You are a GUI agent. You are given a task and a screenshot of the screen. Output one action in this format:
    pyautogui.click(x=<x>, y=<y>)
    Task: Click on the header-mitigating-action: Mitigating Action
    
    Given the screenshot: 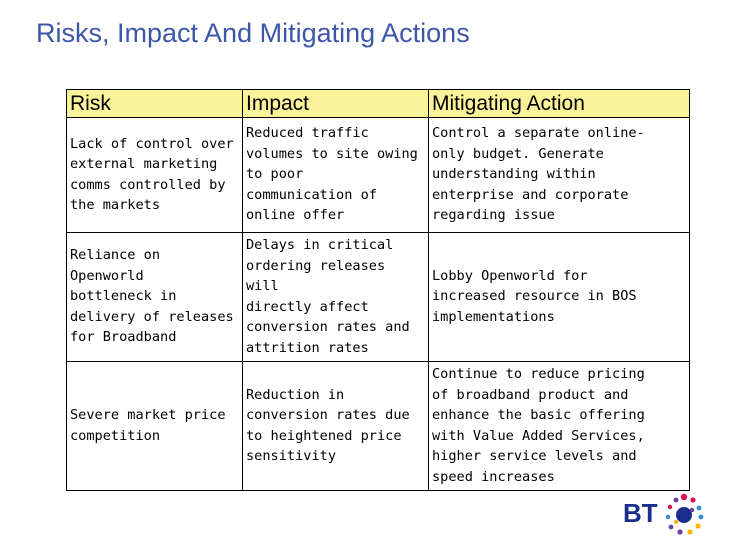 What is the action you would take?
    pyautogui.click(x=559, y=103)
    